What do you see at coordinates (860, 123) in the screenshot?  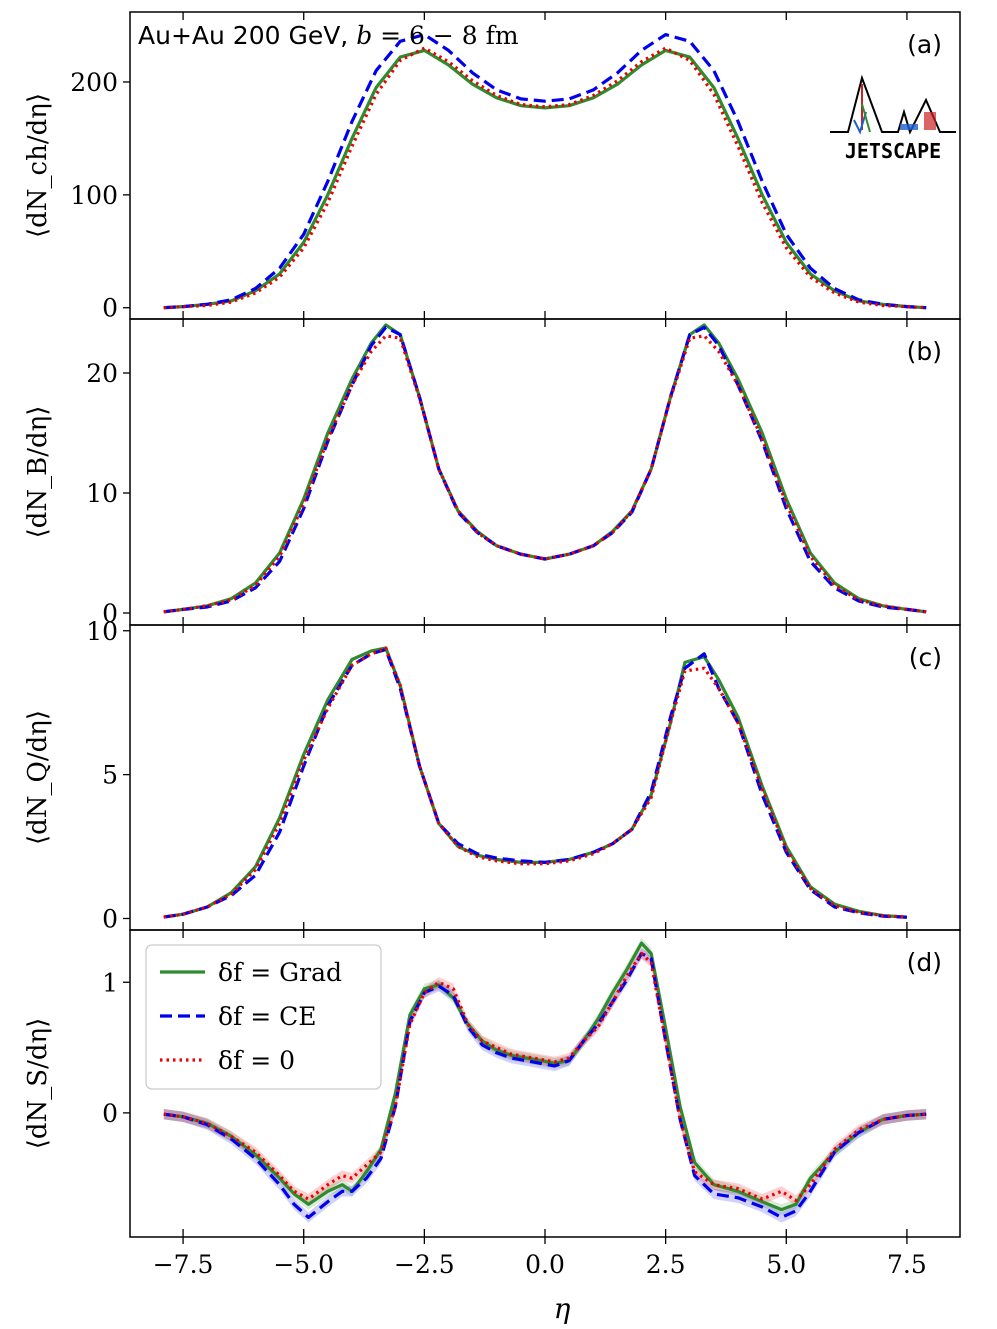 I see `logo-blue-line` at bounding box center [860, 123].